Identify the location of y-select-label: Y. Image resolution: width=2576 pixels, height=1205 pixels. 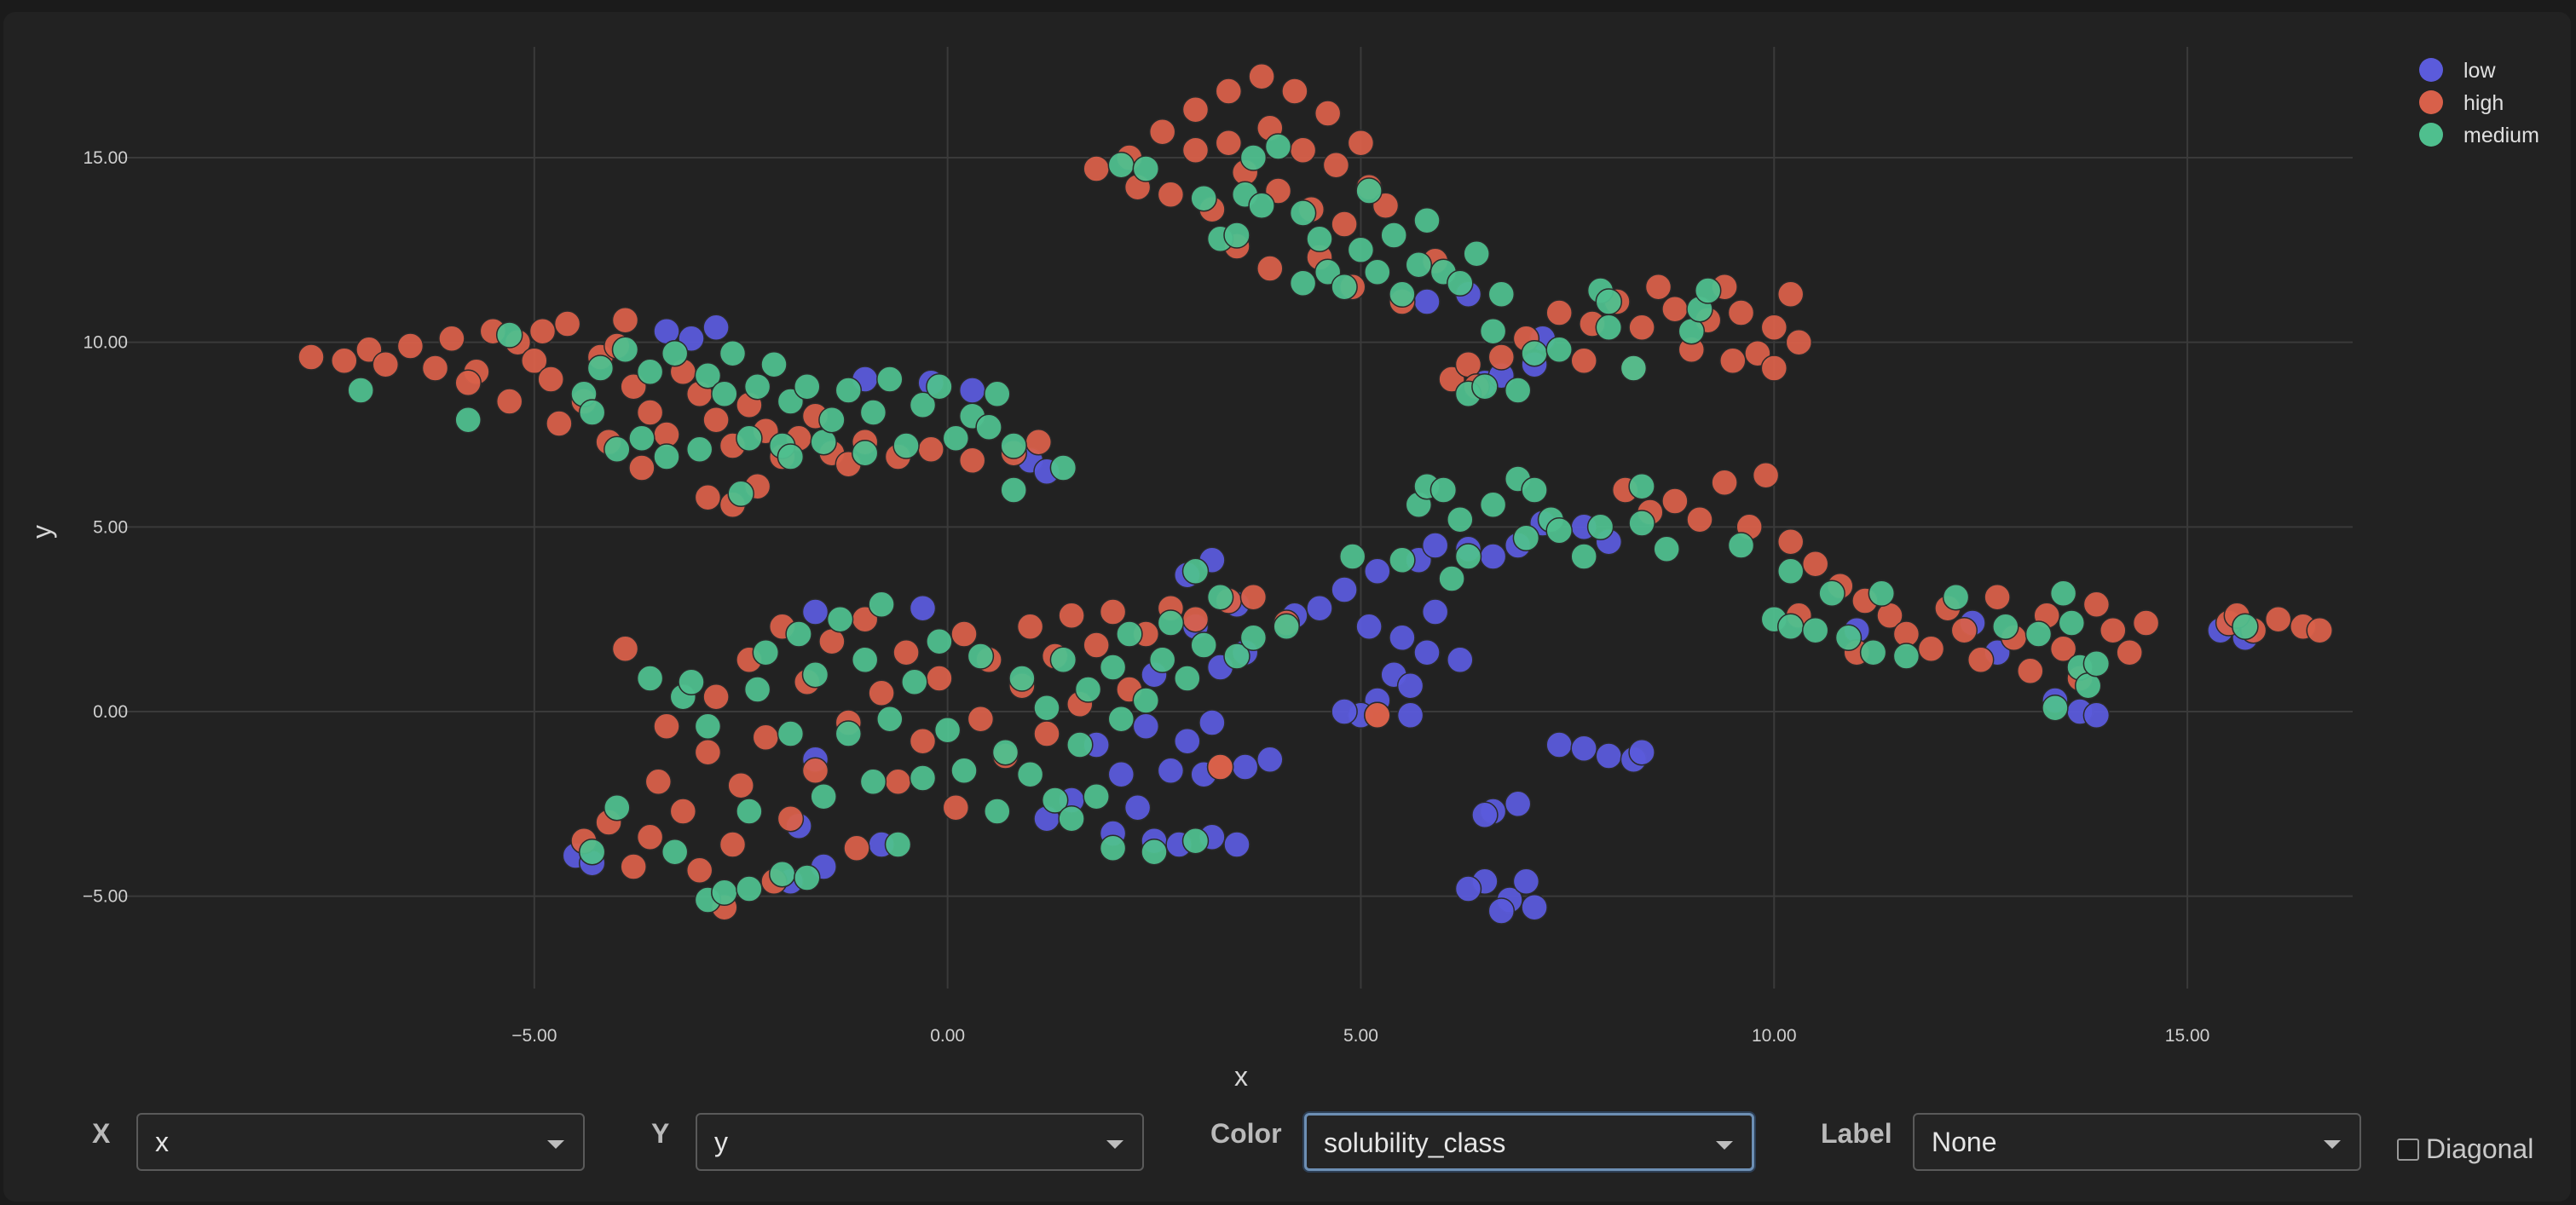
(660, 1133).